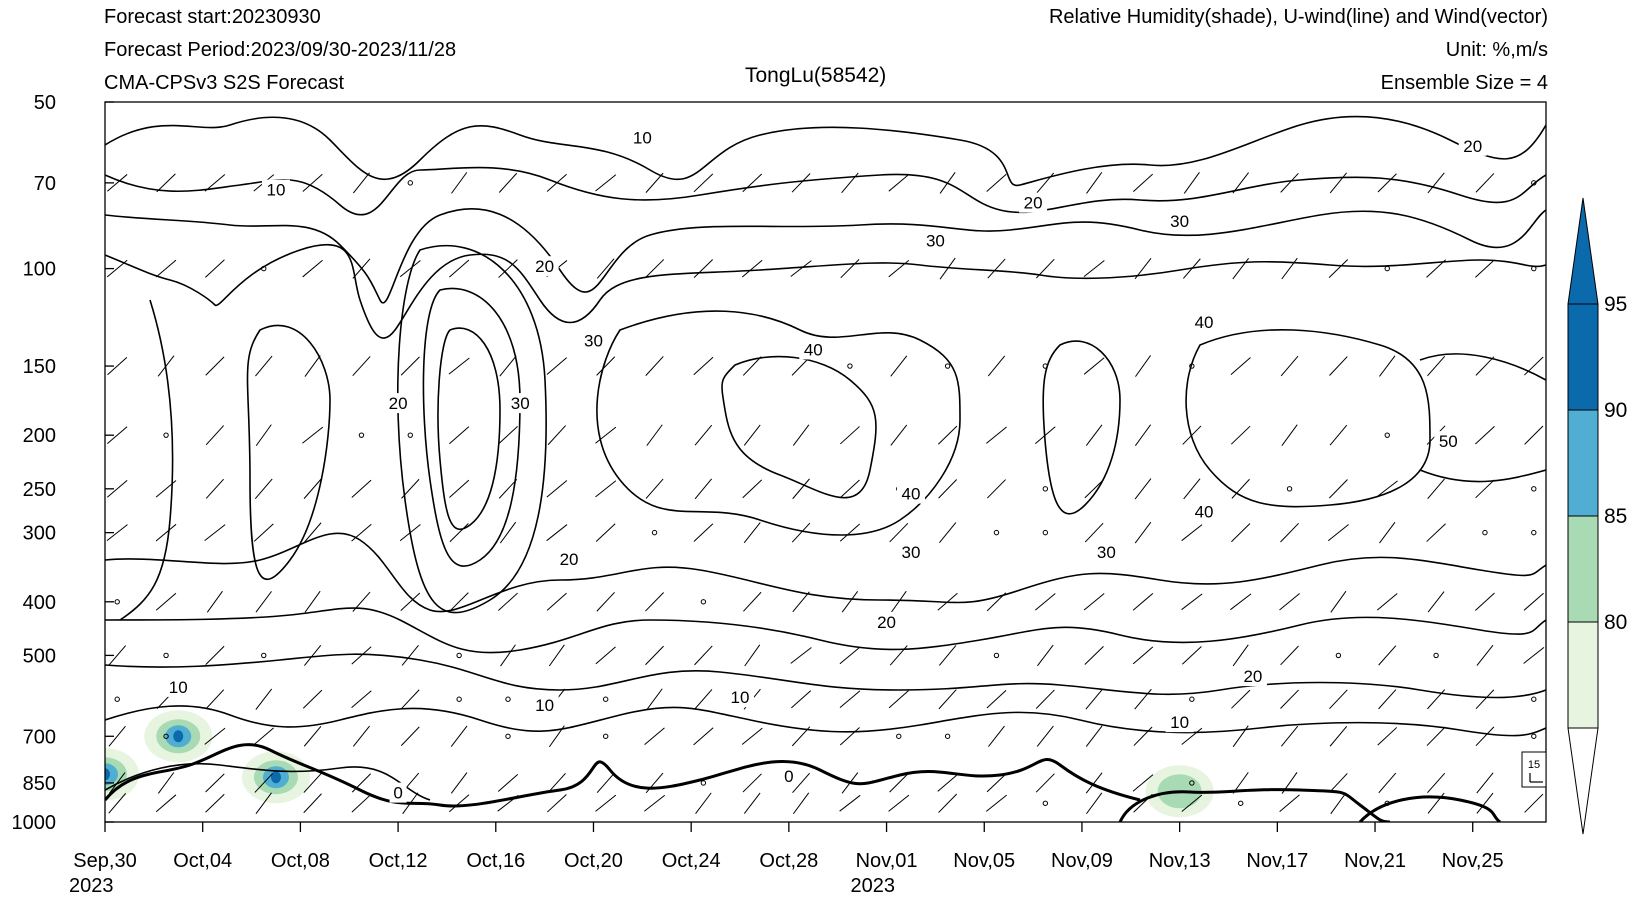 Image resolution: width=1634 pixels, height=909 pixels. I want to click on model-name: CMA-CPSv3 S2S Forecast, so click(224, 83).